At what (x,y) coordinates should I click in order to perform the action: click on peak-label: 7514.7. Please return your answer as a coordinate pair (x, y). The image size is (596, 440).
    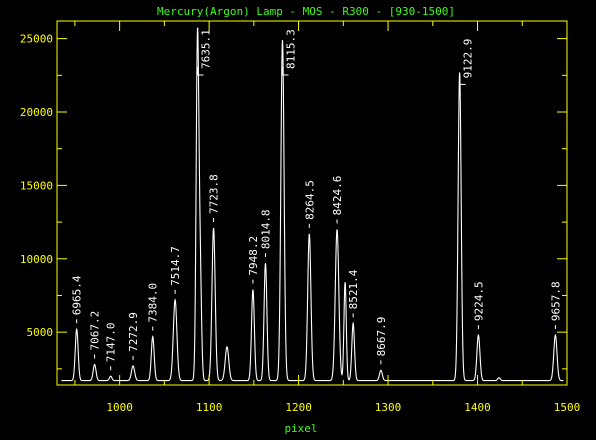
    Looking at the image, I should click on (175, 266).